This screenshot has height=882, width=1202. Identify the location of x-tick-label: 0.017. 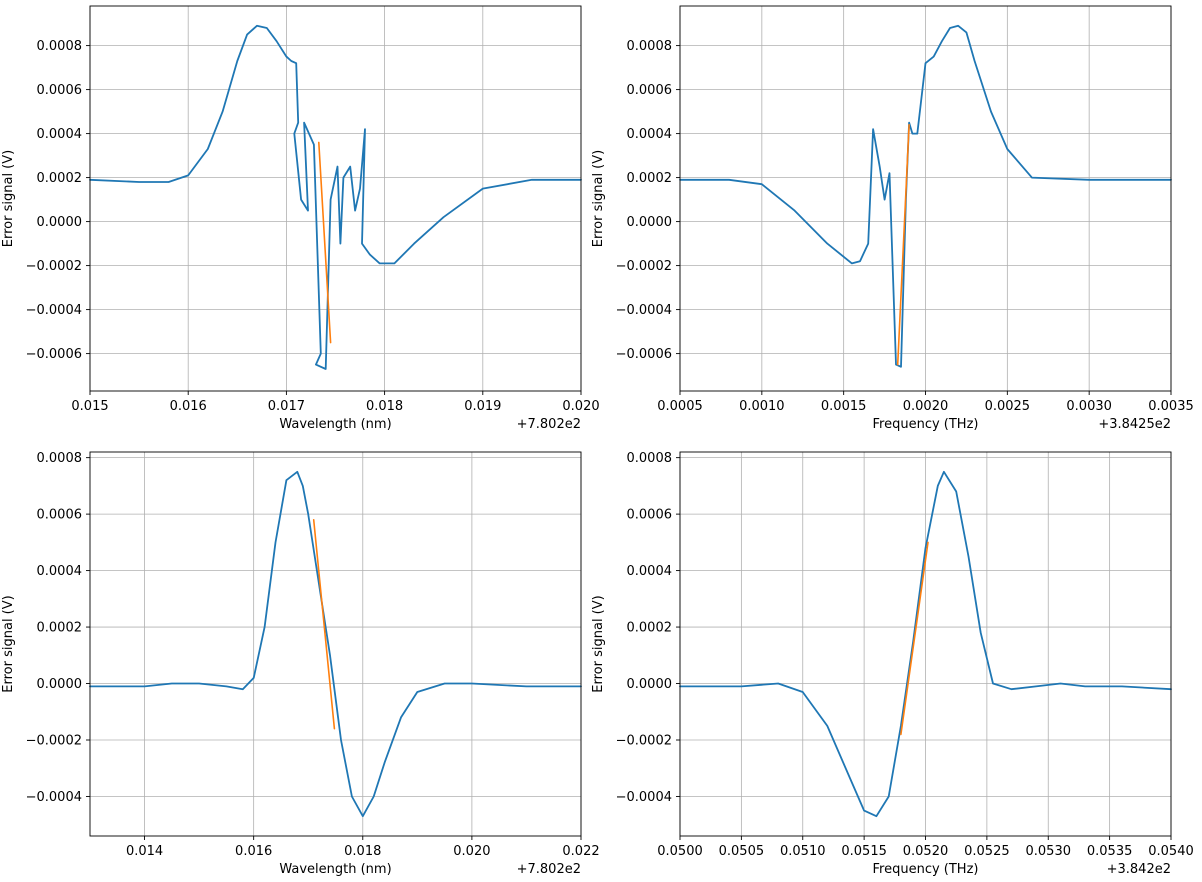
(286, 406).